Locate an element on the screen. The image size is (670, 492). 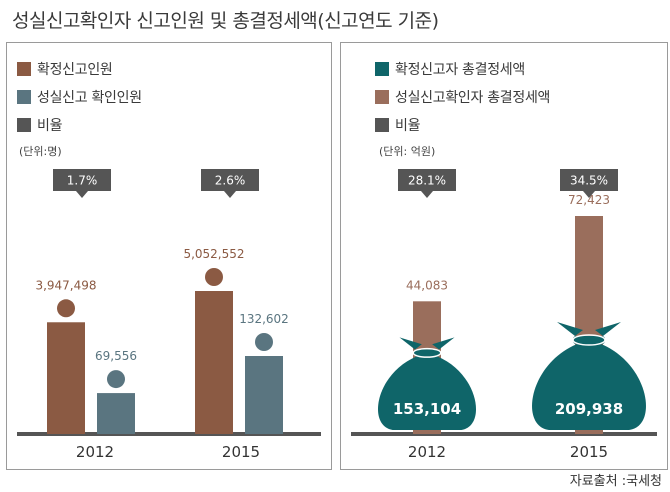
ratio-callout-2012-label: 1.7% is located at coordinates (82, 181).